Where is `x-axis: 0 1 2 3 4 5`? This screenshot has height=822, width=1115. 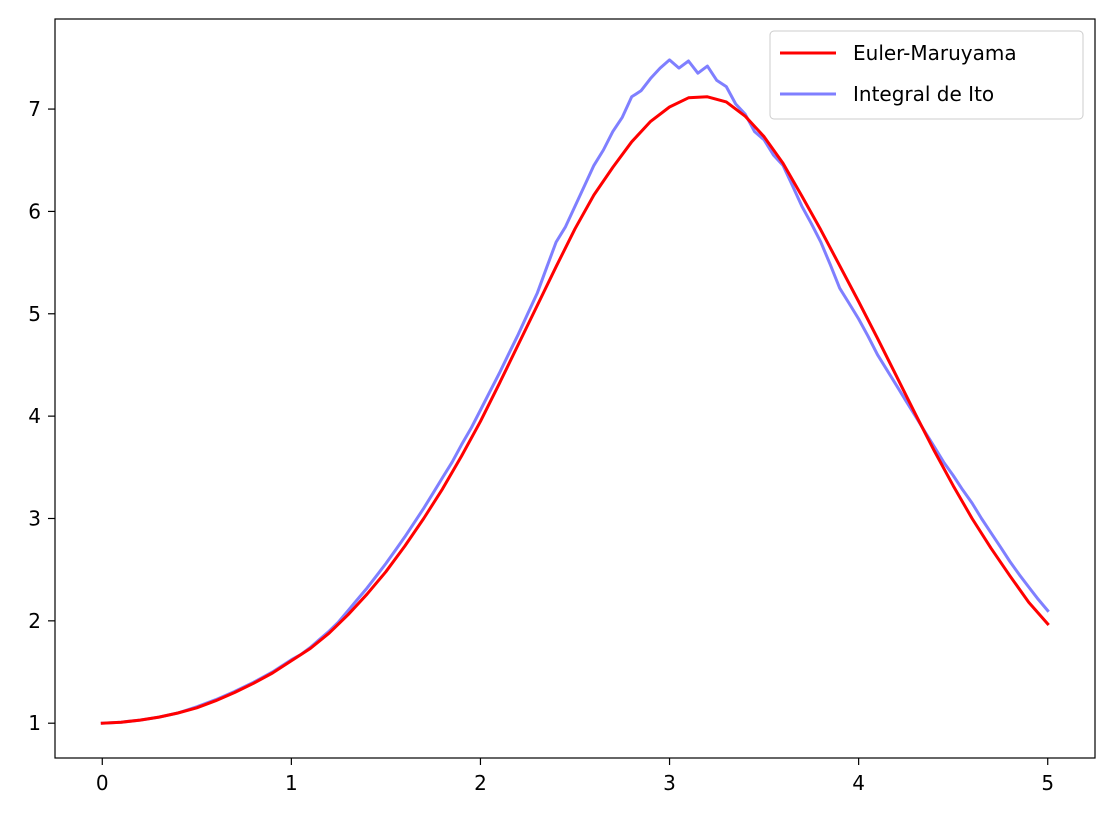 x-axis: 0 1 2 3 4 5 is located at coordinates (575, 776).